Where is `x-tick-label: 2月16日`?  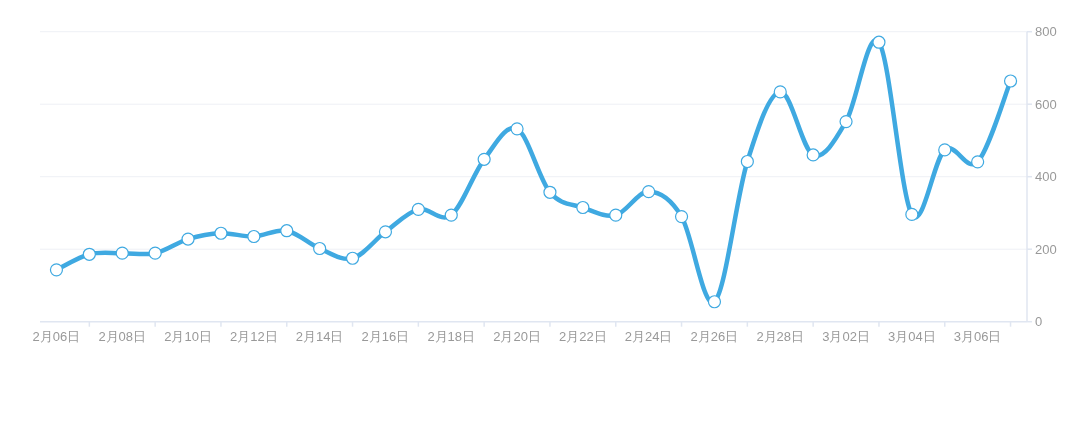
x-tick-label: 2月16日 is located at coordinates (385, 337).